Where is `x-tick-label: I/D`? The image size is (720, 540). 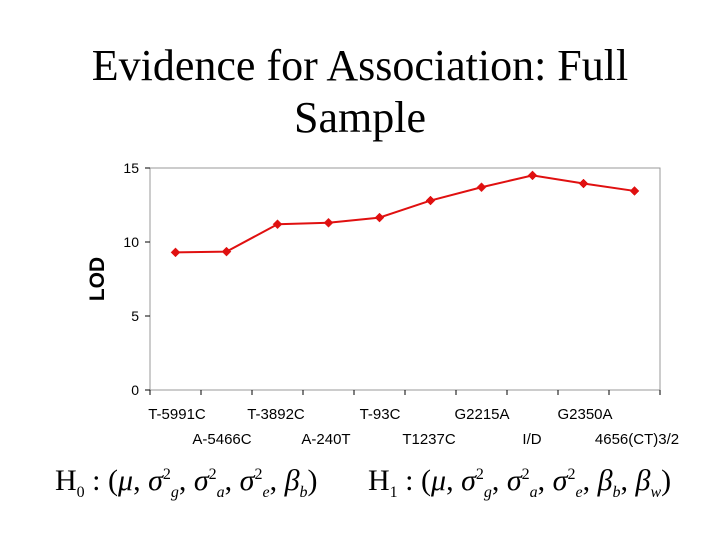
x-tick-label: I/D is located at coordinates (531, 439).